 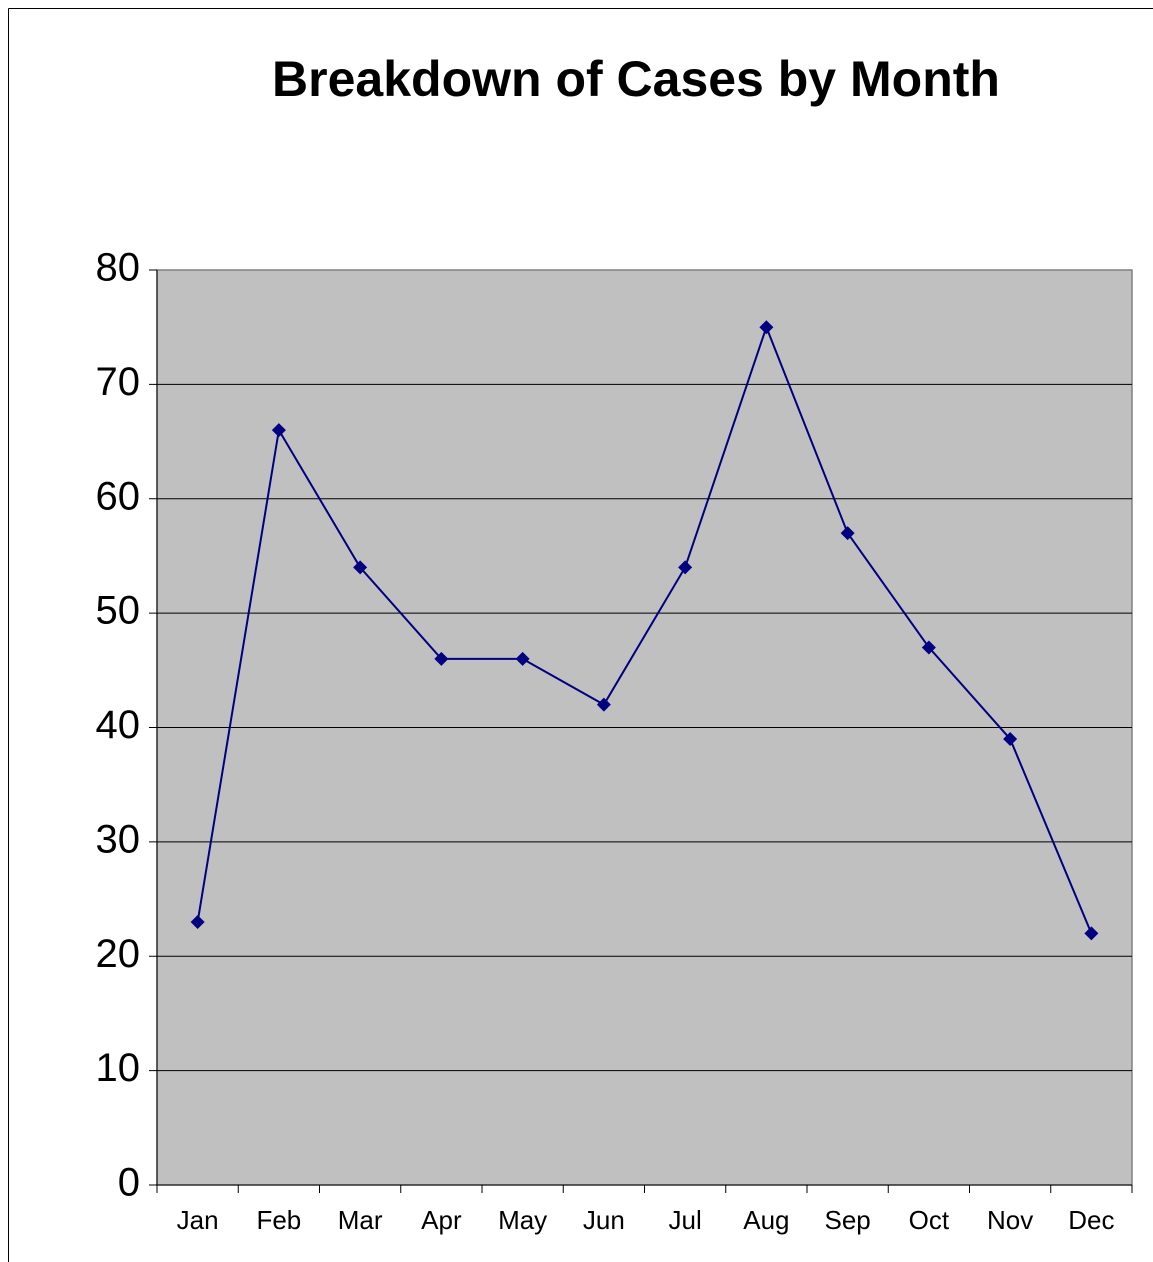 What do you see at coordinates (118, 496) in the screenshot?
I see `y-tick-label: 60` at bounding box center [118, 496].